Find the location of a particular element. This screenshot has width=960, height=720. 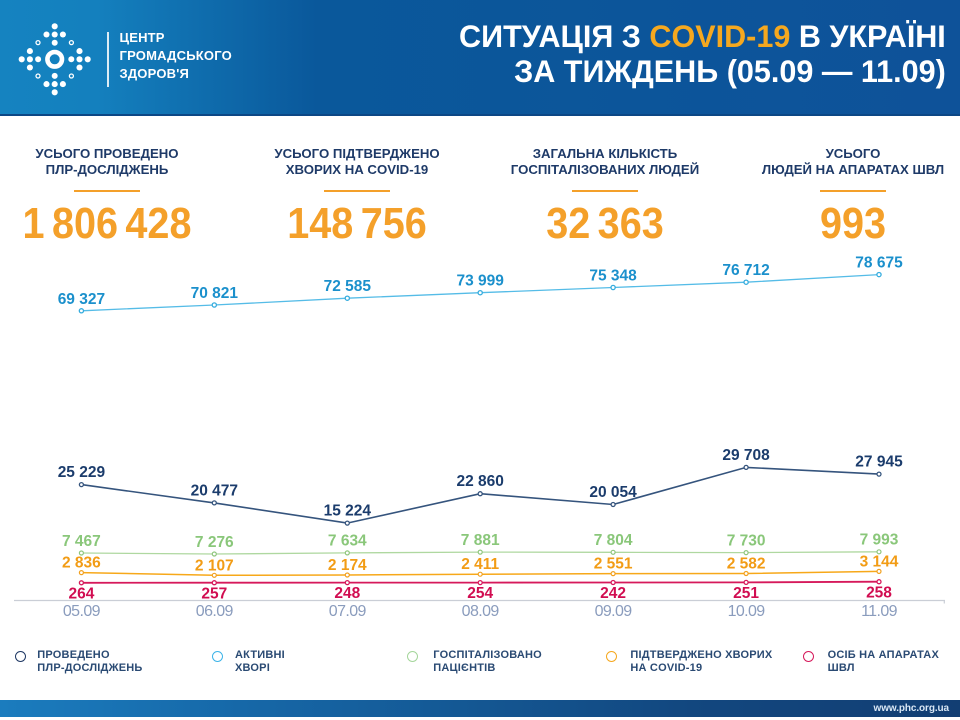

svg-text: 7 730 is located at coordinates (746, 540).